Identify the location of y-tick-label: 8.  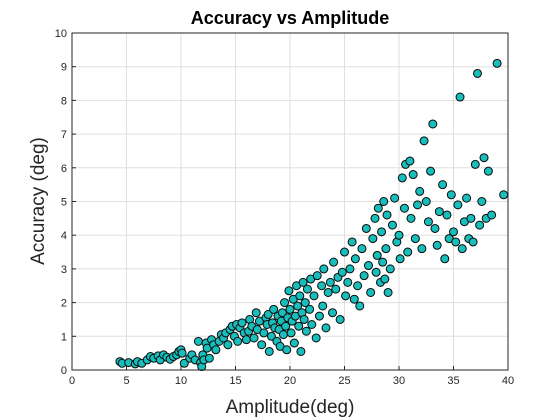
(64, 101).